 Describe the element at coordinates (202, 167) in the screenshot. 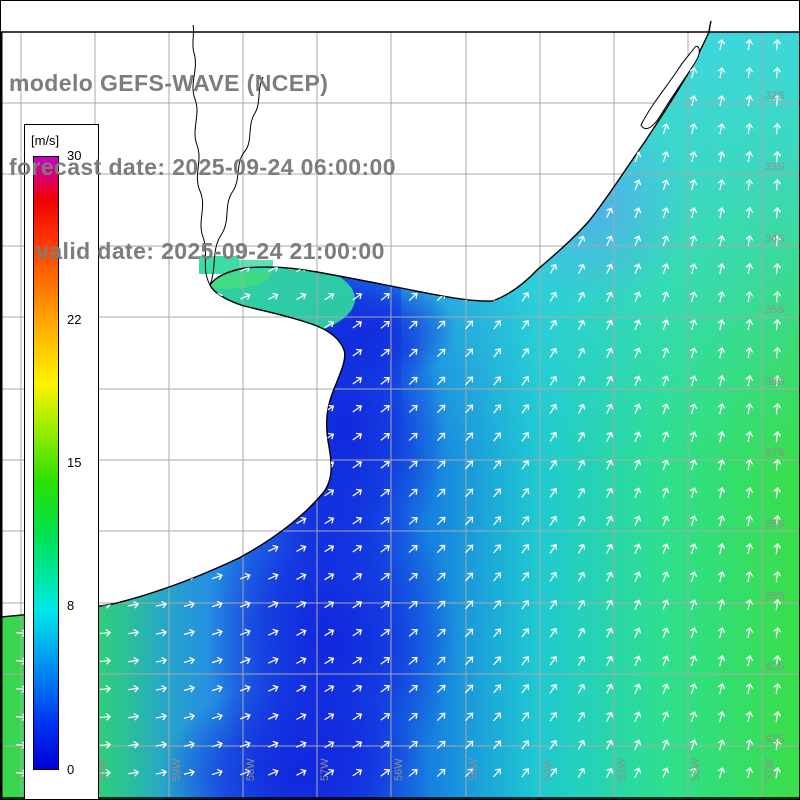

I see `forecast-date: forecast date: 2025-09-24 06:00:00` at that location.